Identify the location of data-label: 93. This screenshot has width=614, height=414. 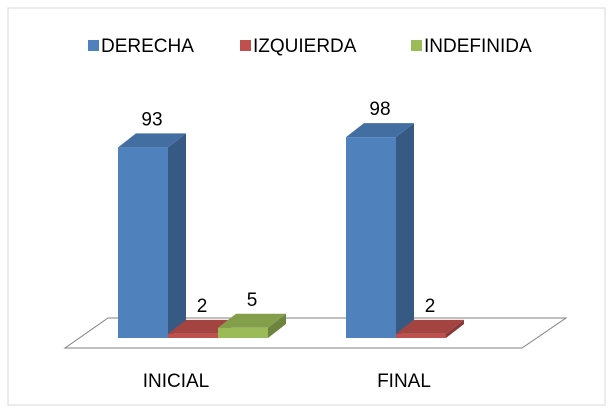
(151, 119).